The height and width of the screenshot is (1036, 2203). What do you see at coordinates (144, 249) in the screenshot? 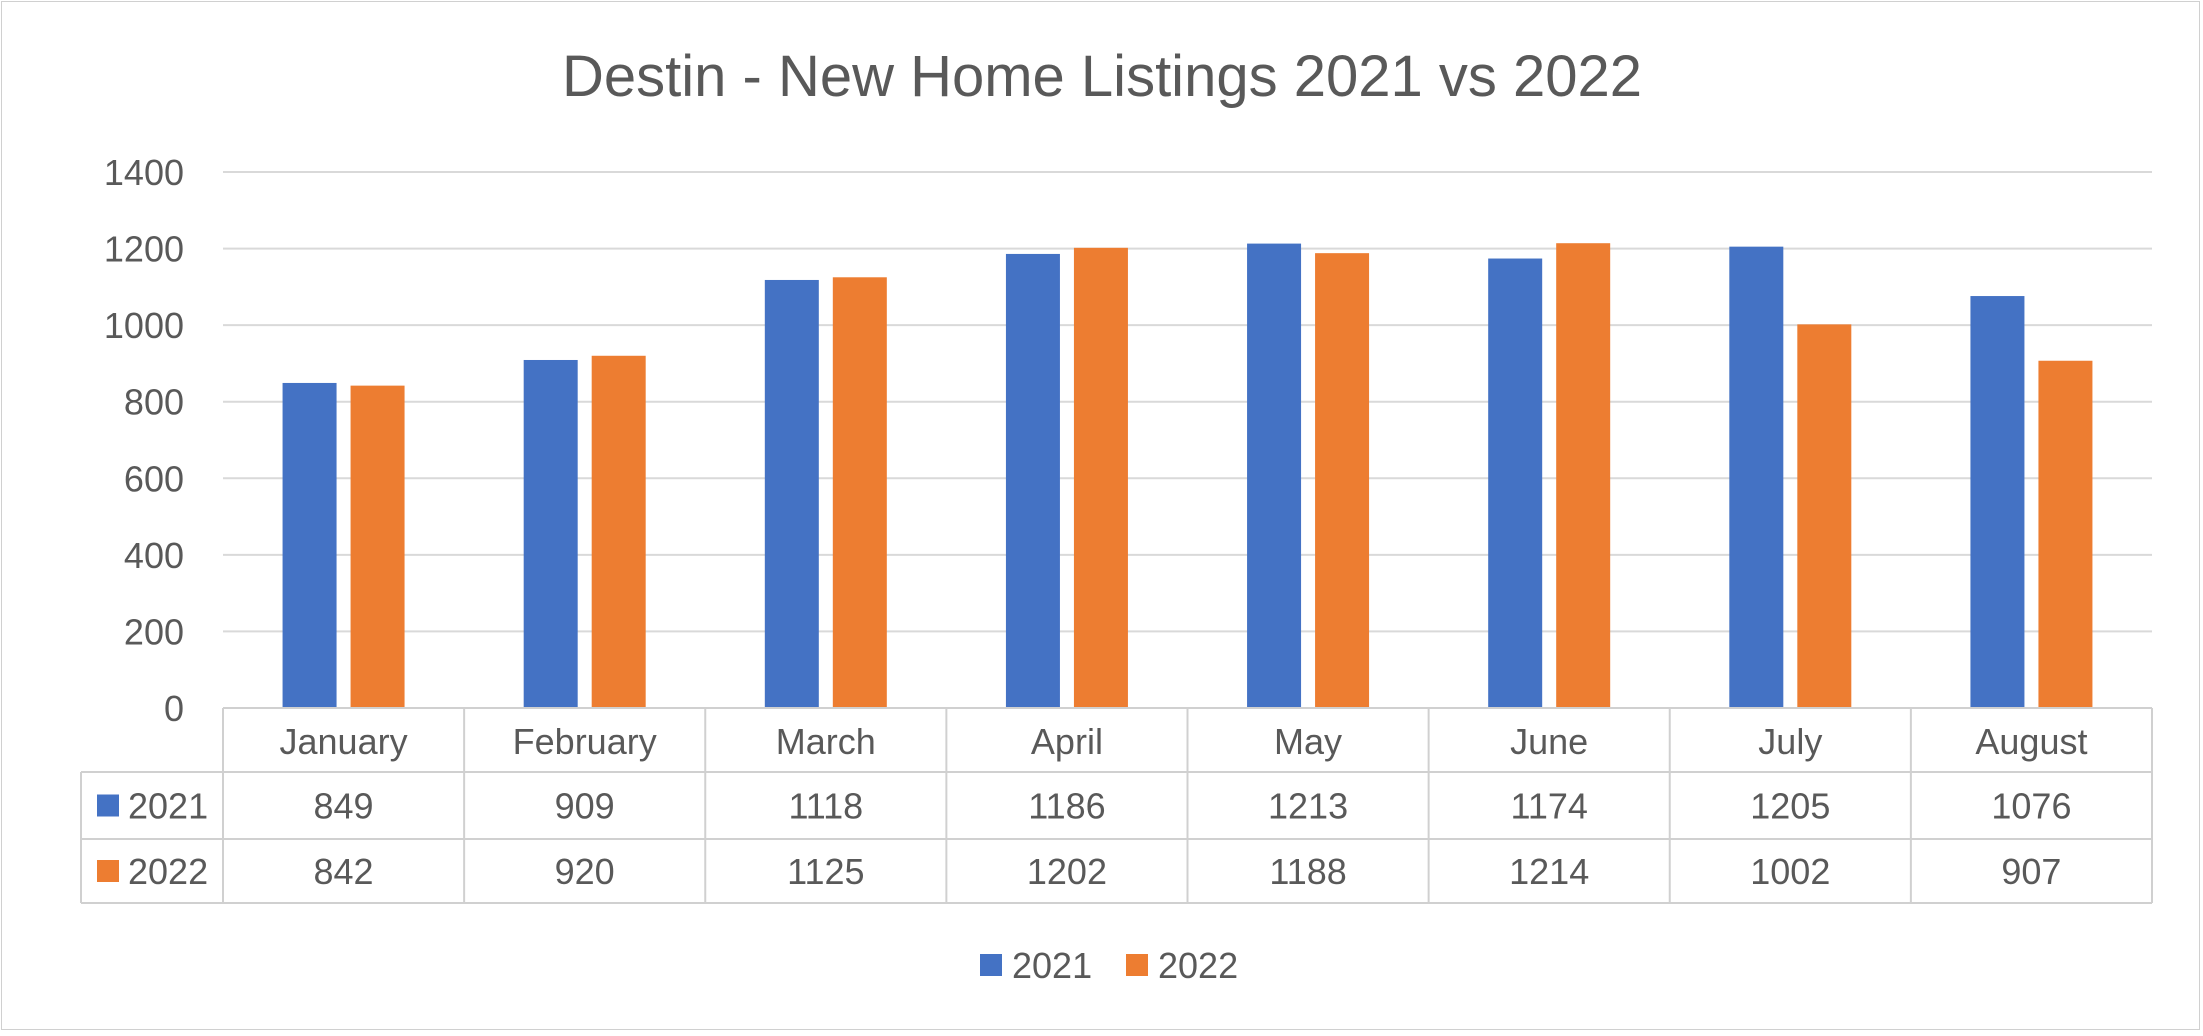
I see `y-tick-label: 1200` at bounding box center [144, 249].